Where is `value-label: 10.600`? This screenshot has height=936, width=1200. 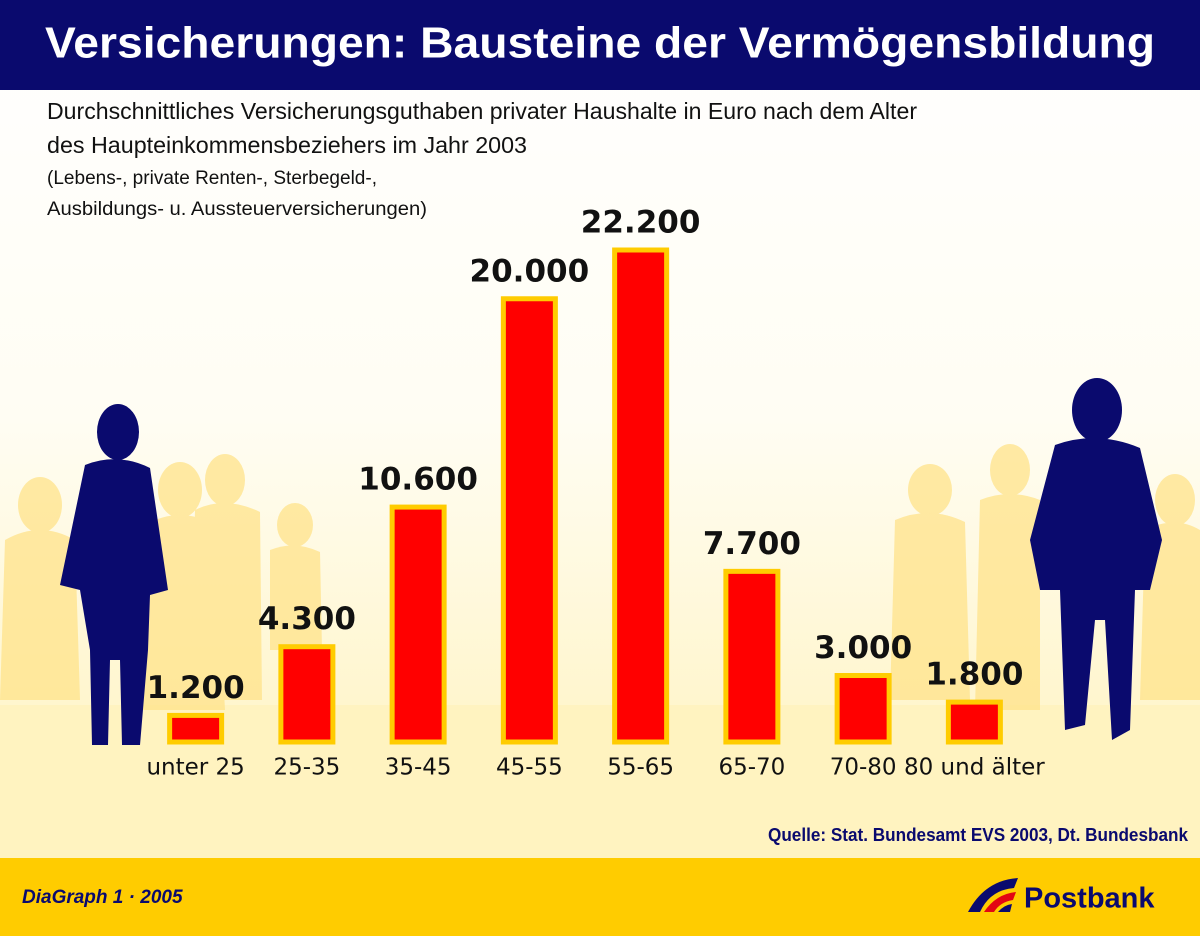 value-label: 10.600 is located at coordinates (418, 480).